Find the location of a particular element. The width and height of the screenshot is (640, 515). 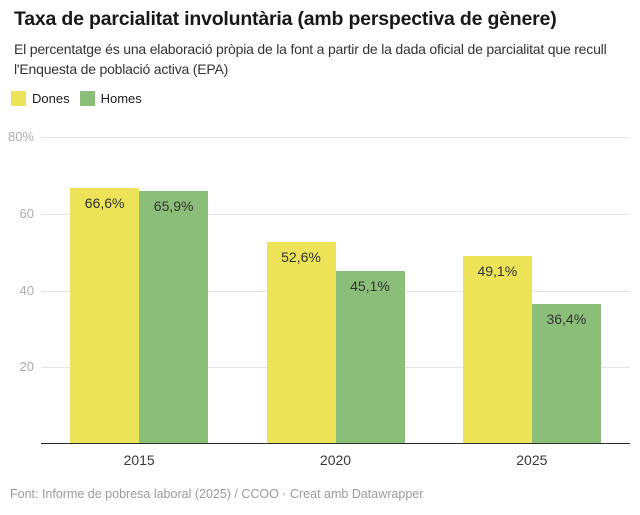

x-axis-label-2020: 2020 is located at coordinates (335, 460).